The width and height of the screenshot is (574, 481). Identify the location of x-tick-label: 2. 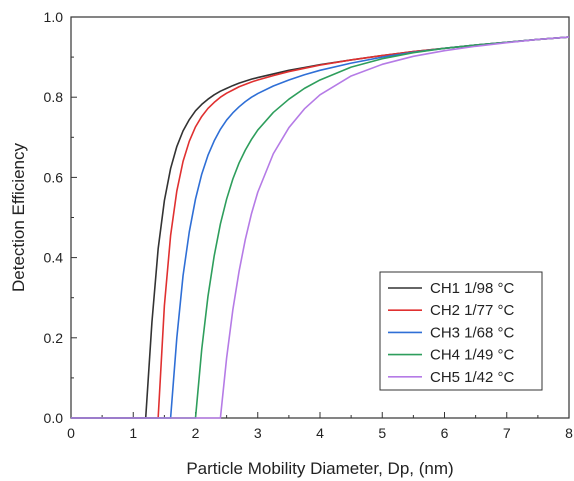
(196, 433).